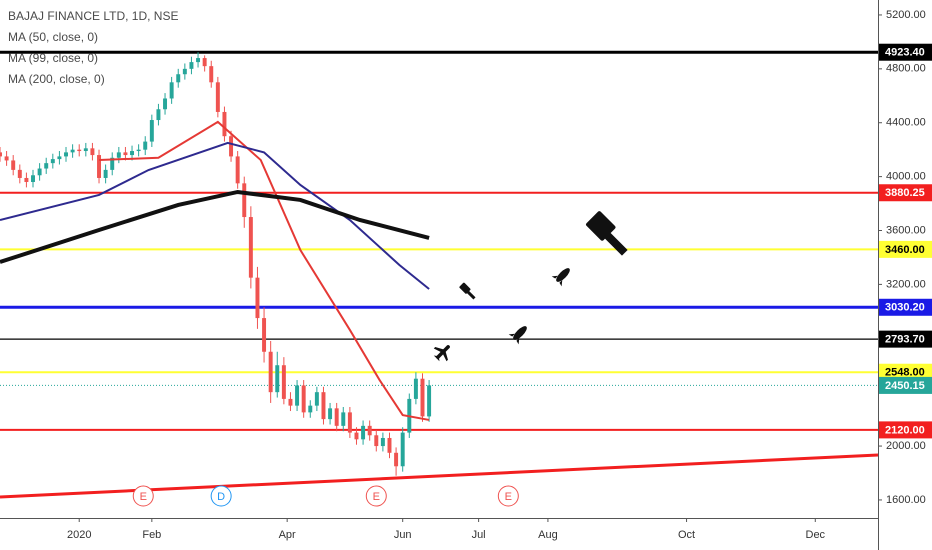 The width and height of the screenshot is (932, 550). What do you see at coordinates (607, 233) in the screenshot?
I see `hammer-icon` at bounding box center [607, 233].